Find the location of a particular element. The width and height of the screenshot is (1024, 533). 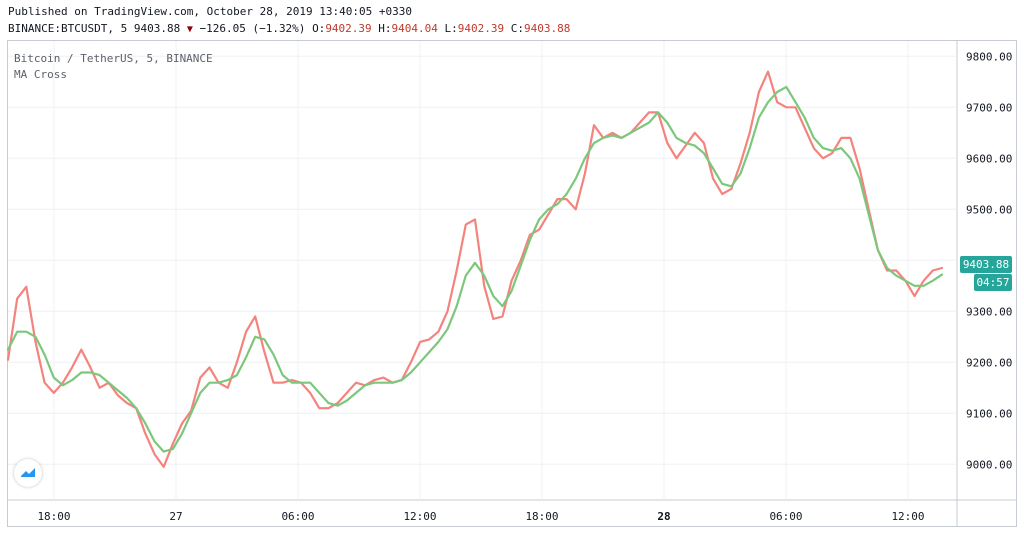

y-tick-label: 9100.00 is located at coordinates (989, 413).